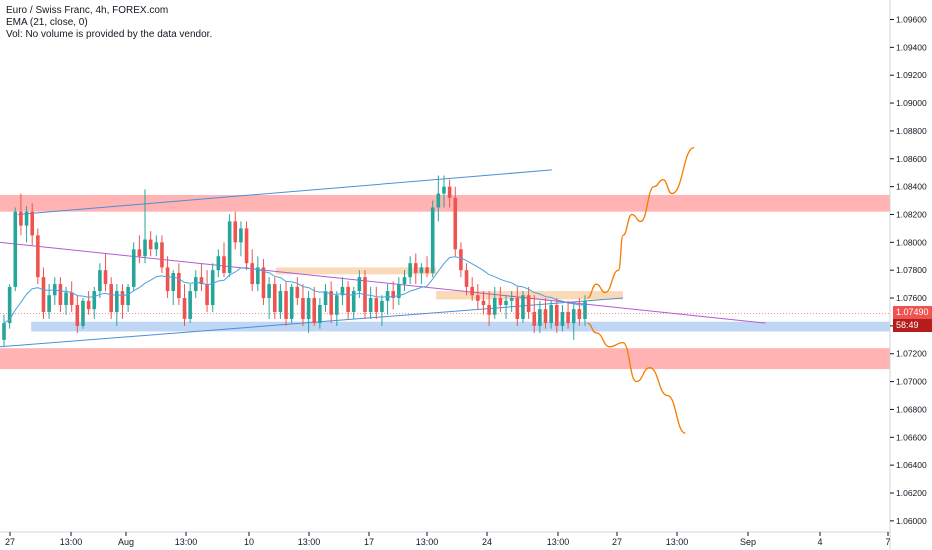 The image size is (932, 550). Describe the element at coordinates (911, 521) in the screenshot. I see `y-tick-label: 1.06000` at that location.